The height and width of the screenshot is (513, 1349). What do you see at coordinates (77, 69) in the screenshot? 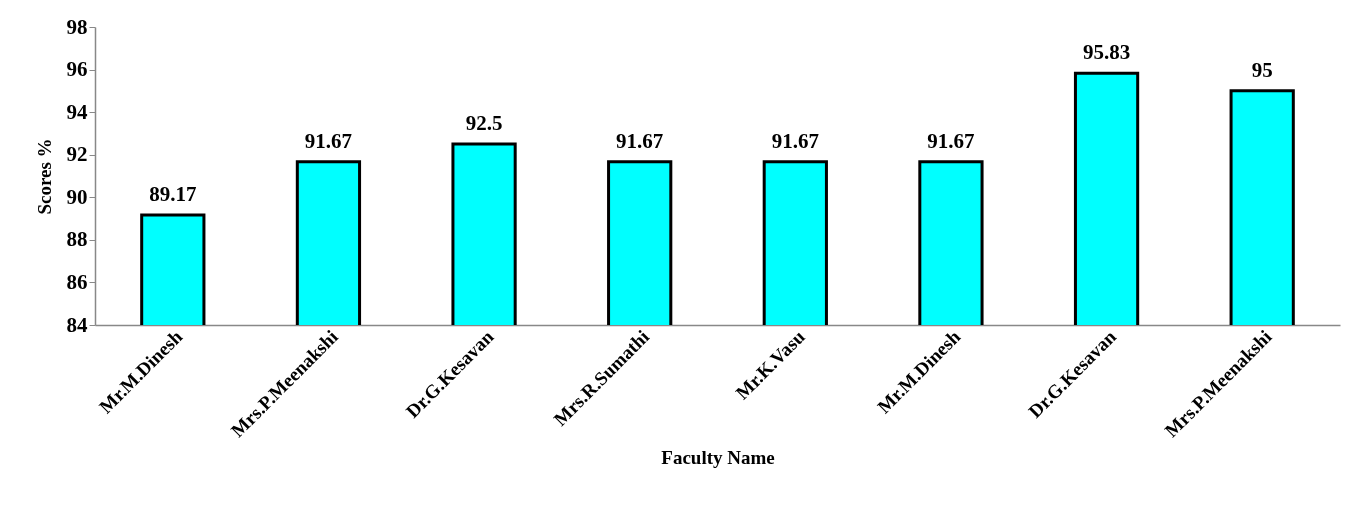
I see `y-tick-label: 96` at bounding box center [77, 69].